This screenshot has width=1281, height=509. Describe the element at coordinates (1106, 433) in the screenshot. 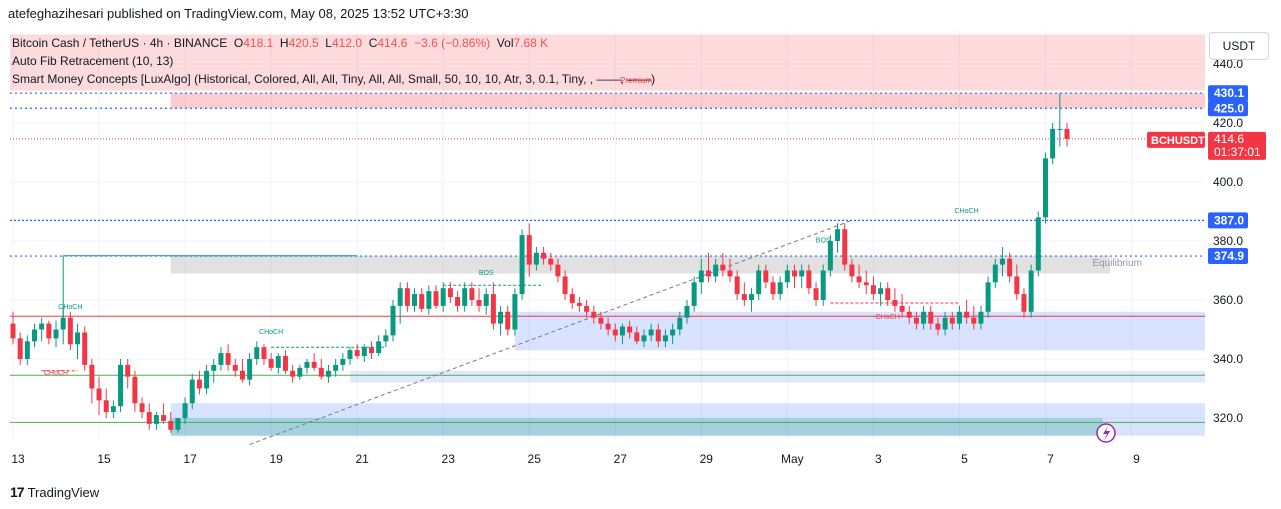

I see `lightning-bolt-icon` at that location.